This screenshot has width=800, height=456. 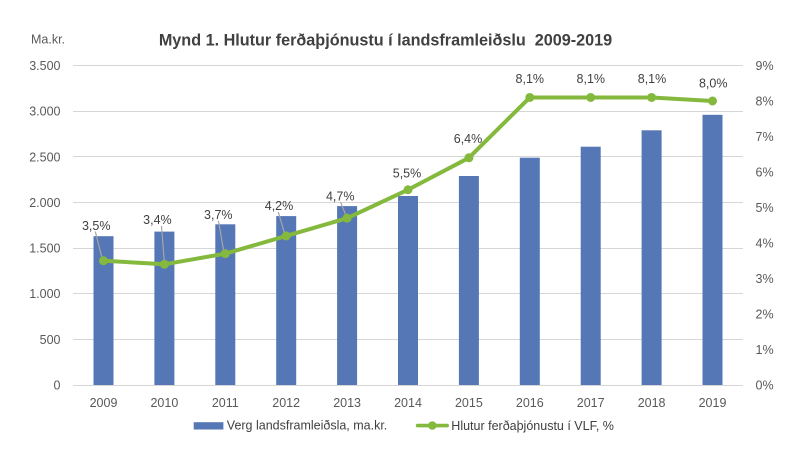 What do you see at coordinates (44, 249) in the screenshot?
I see `svg-text: 1.500` at bounding box center [44, 249].